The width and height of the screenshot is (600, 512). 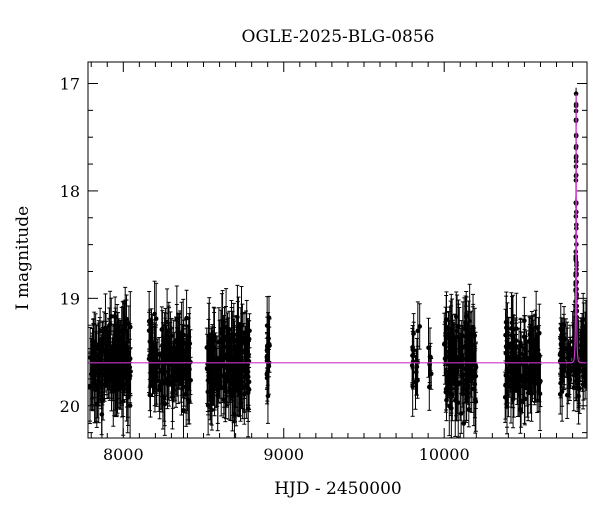 What do you see at coordinates (444, 454) in the screenshot?
I see `x-tick-label: 10000` at bounding box center [444, 454].